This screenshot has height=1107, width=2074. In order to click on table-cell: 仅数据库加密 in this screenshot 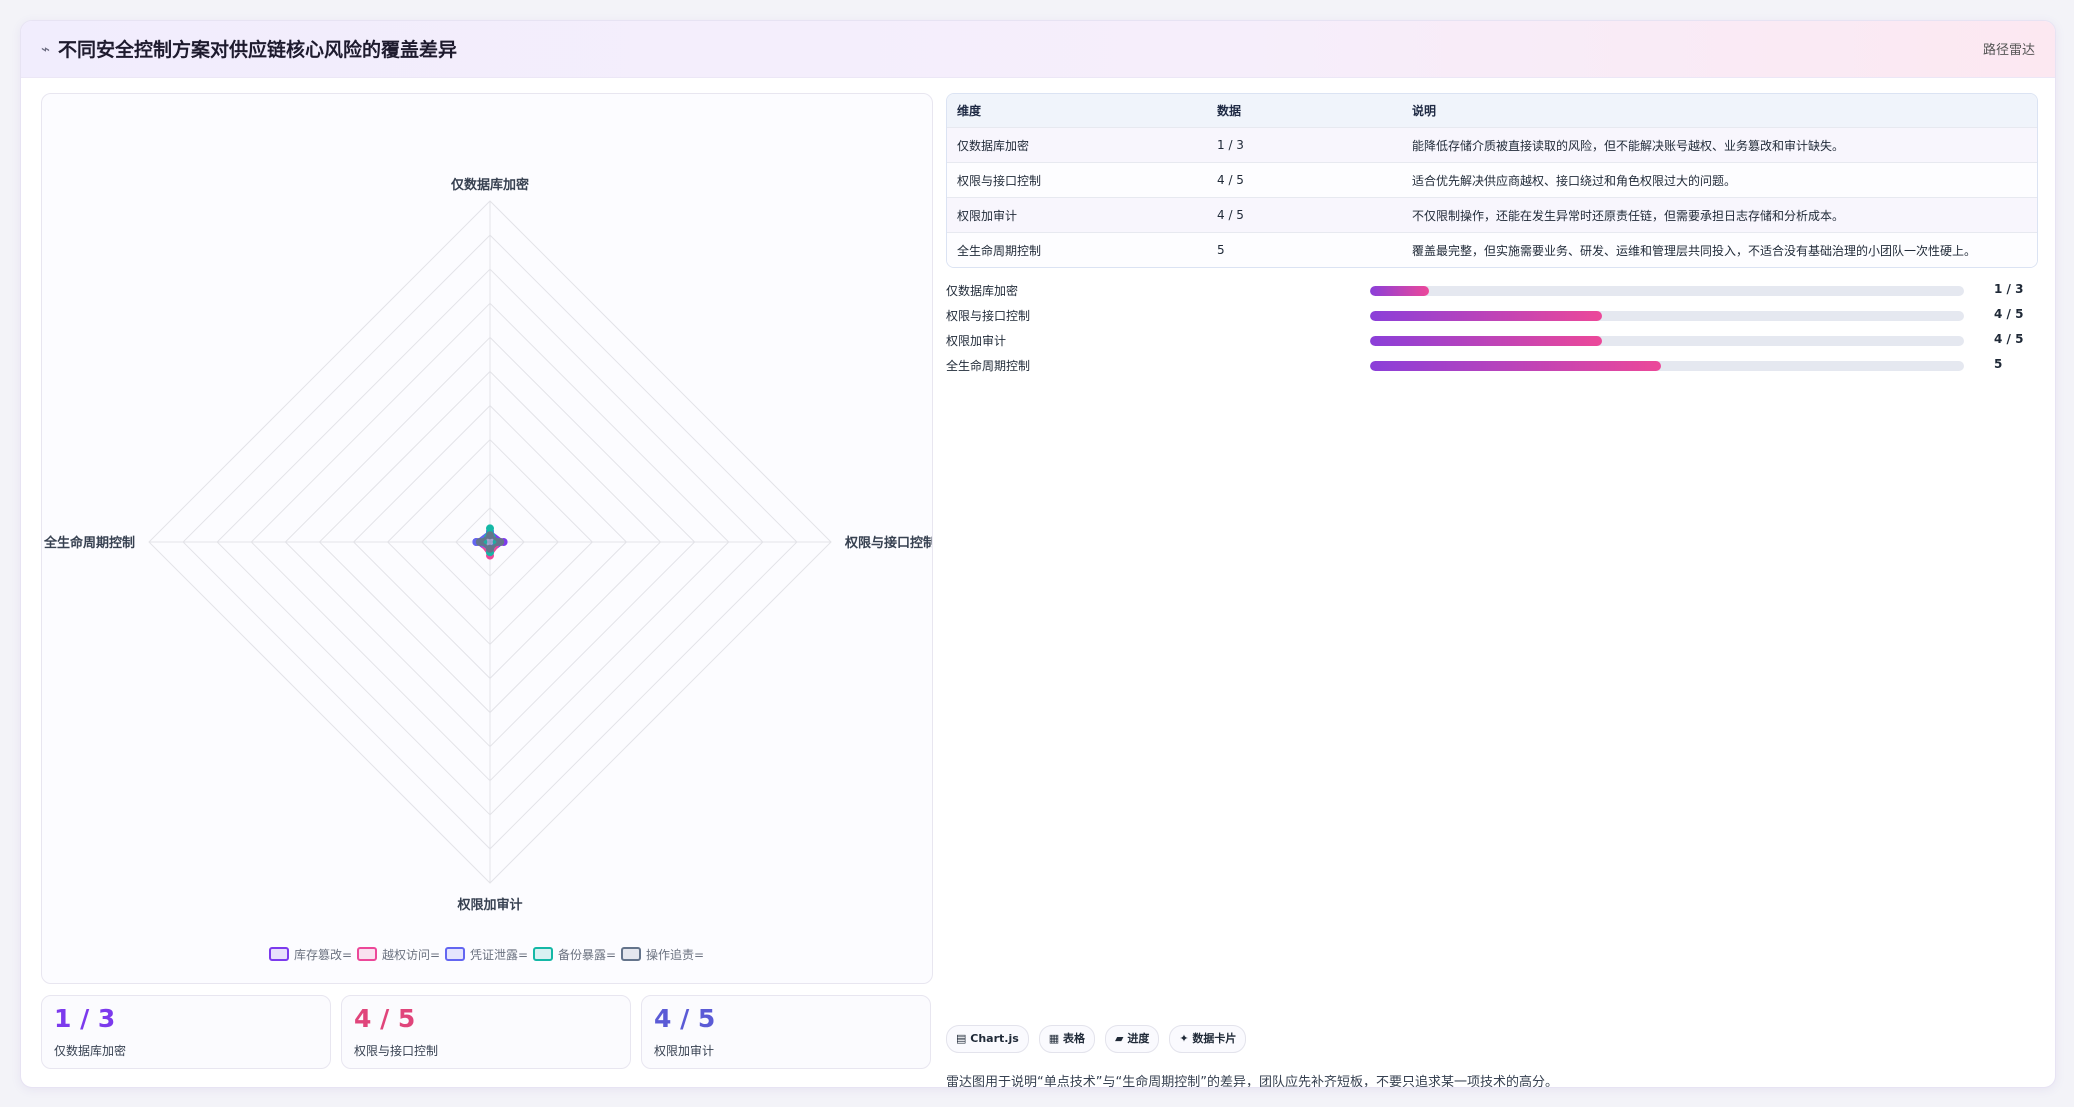, I will do `click(1077, 145)`.